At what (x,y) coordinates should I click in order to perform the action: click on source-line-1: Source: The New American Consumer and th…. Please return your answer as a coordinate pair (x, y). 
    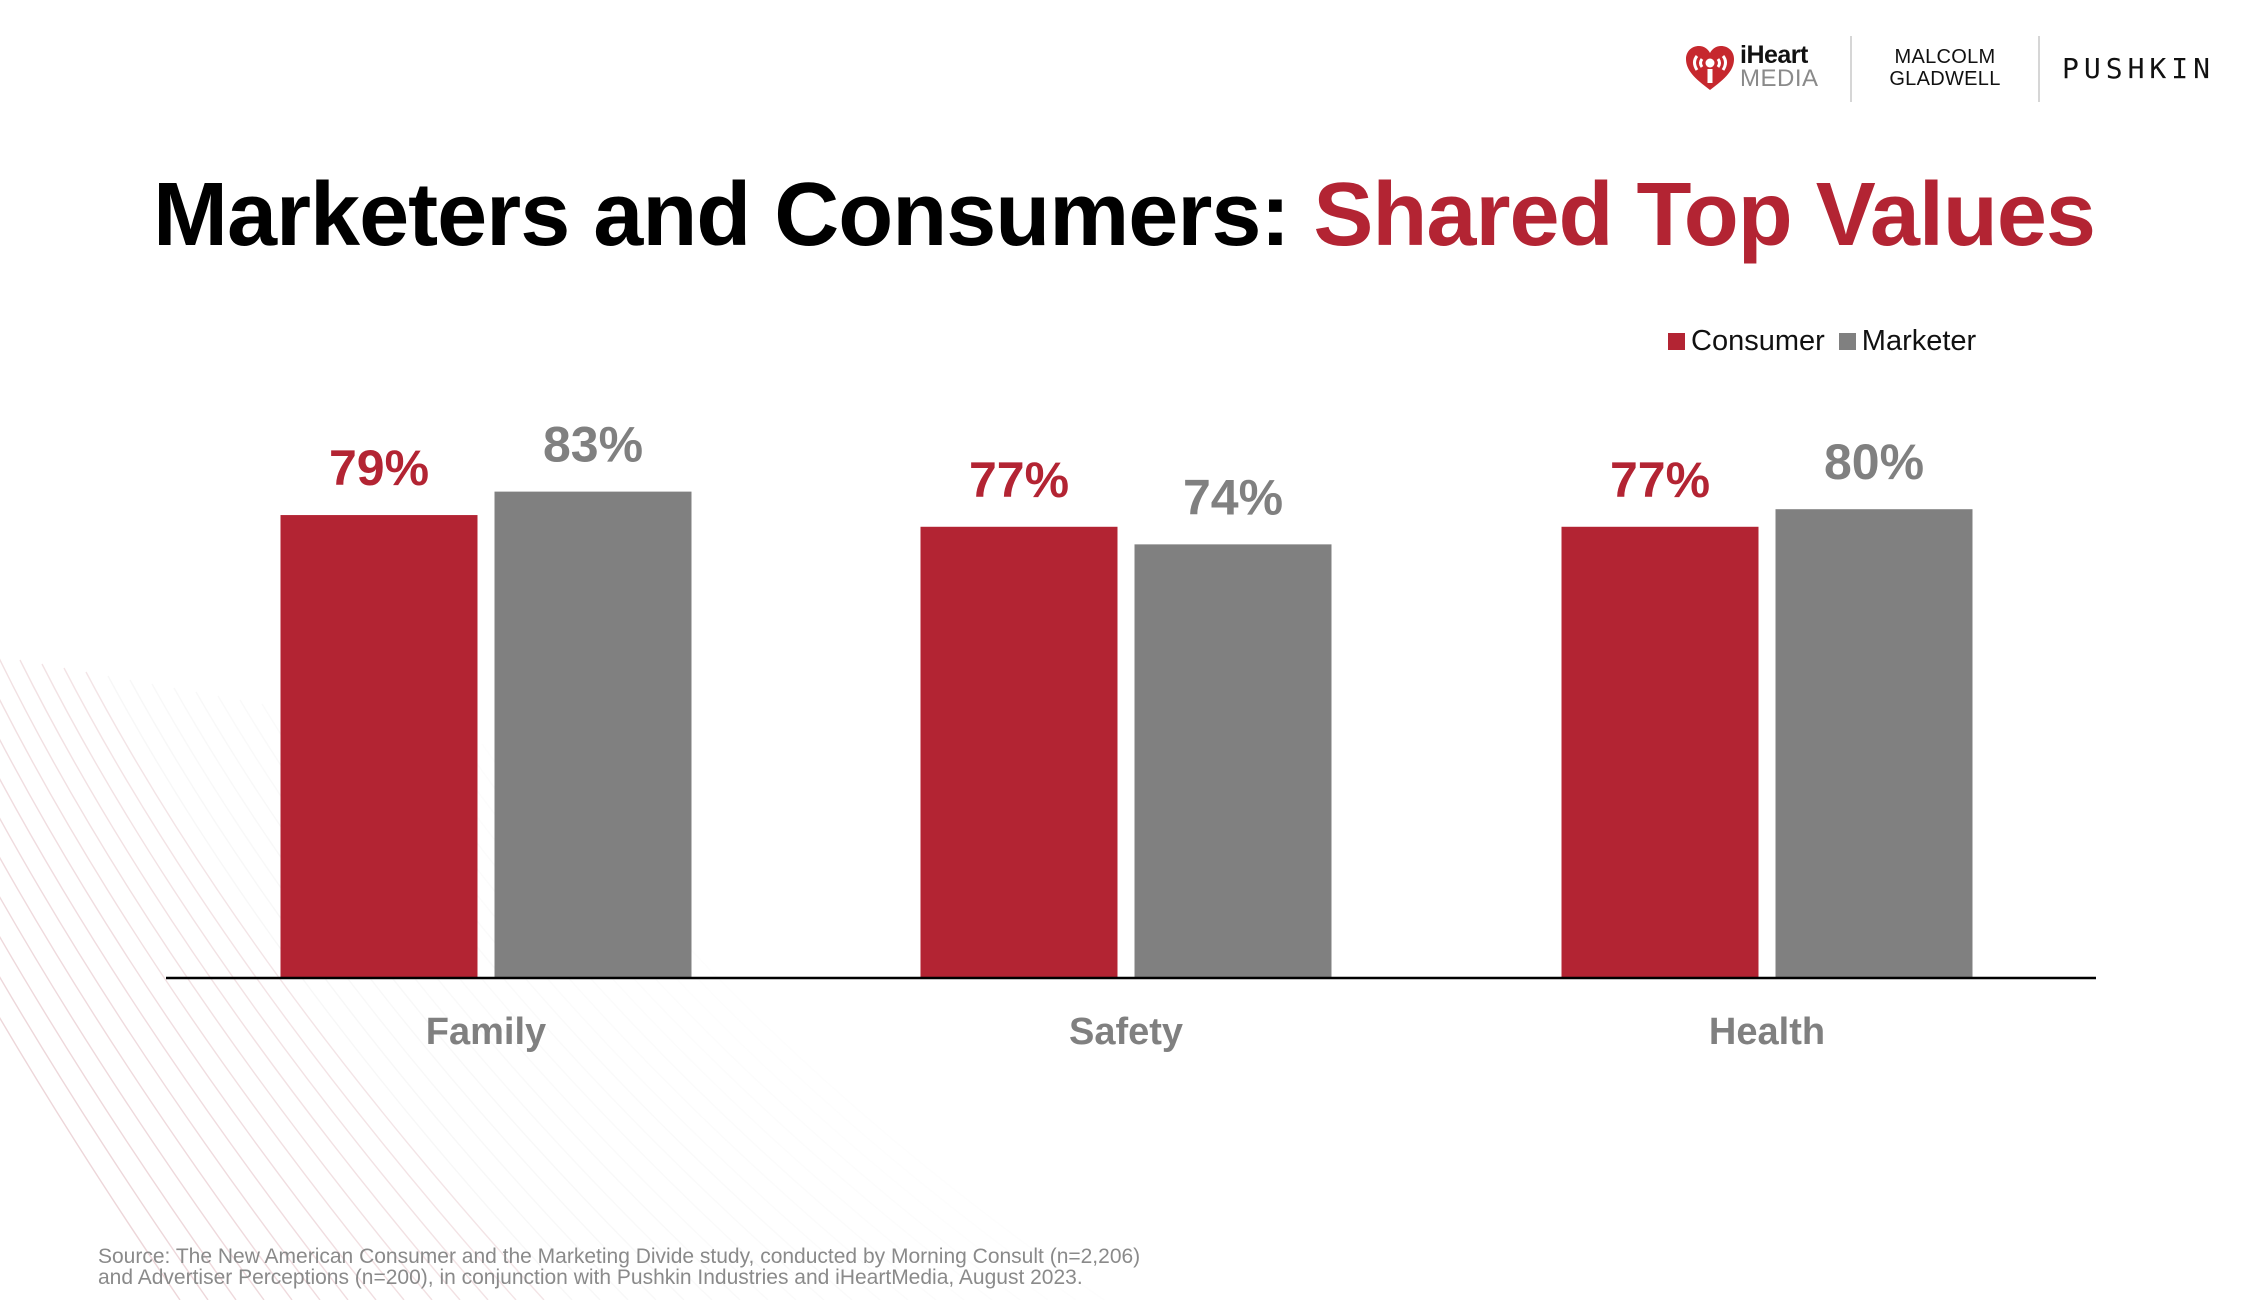
    Looking at the image, I should click on (619, 1256).